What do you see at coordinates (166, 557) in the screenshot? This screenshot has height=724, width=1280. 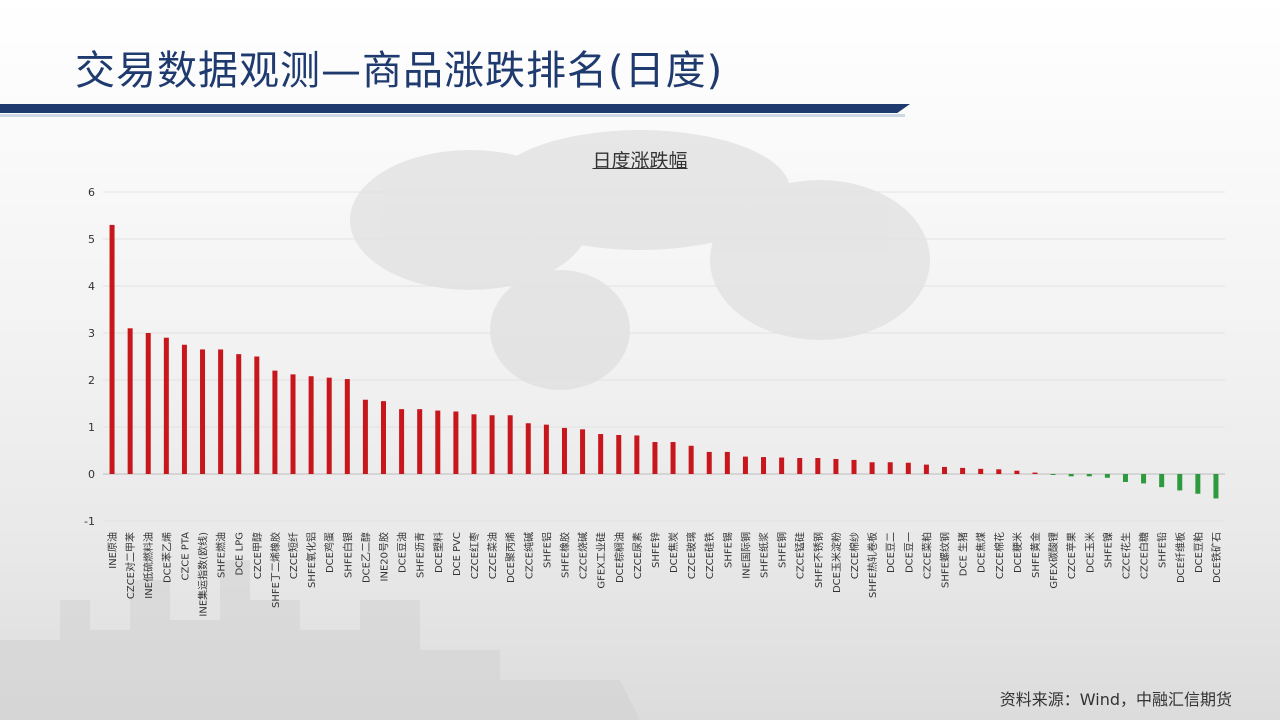 I see `x-tick-label: DCE苯乙烯` at bounding box center [166, 557].